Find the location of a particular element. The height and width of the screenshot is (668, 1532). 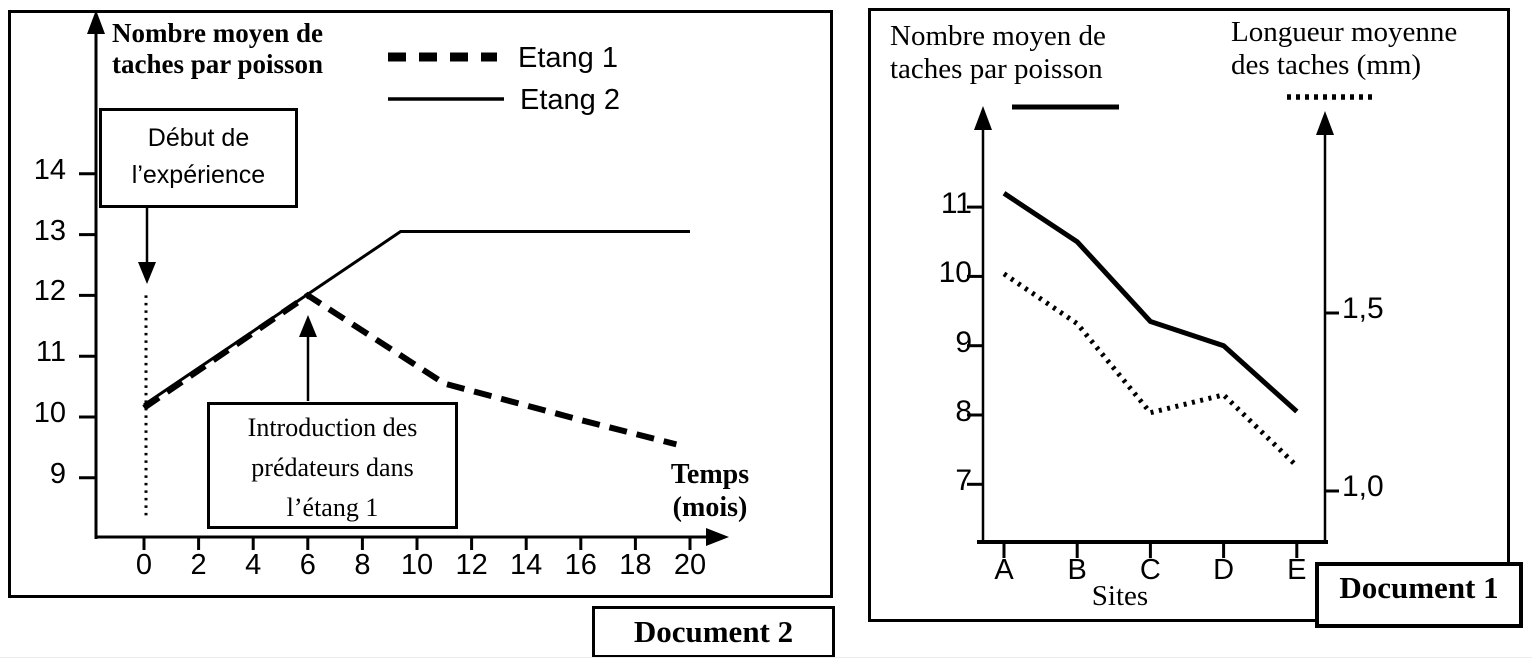

doc2-legend-label-etang1: Etang 1 is located at coordinates (568, 58).